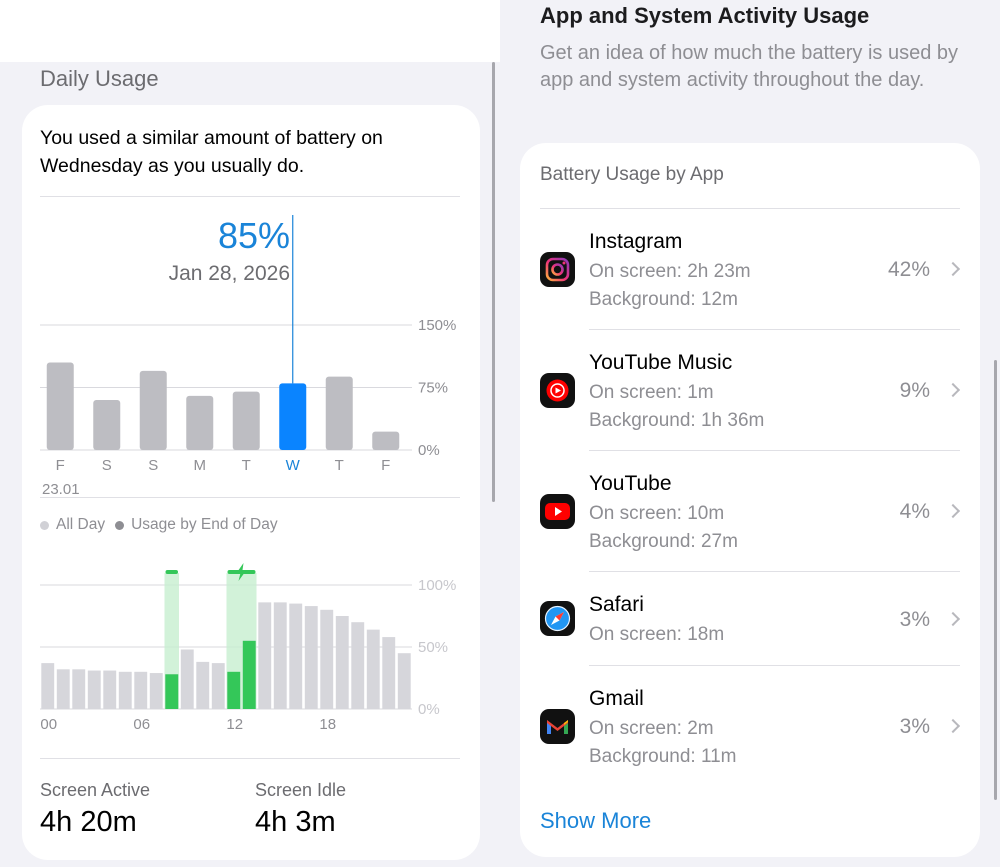 This screenshot has width=1000, height=867. What do you see at coordinates (995, 580) in the screenshot?
I see `right-scroll-indicator` at bounding box center [995, 580].